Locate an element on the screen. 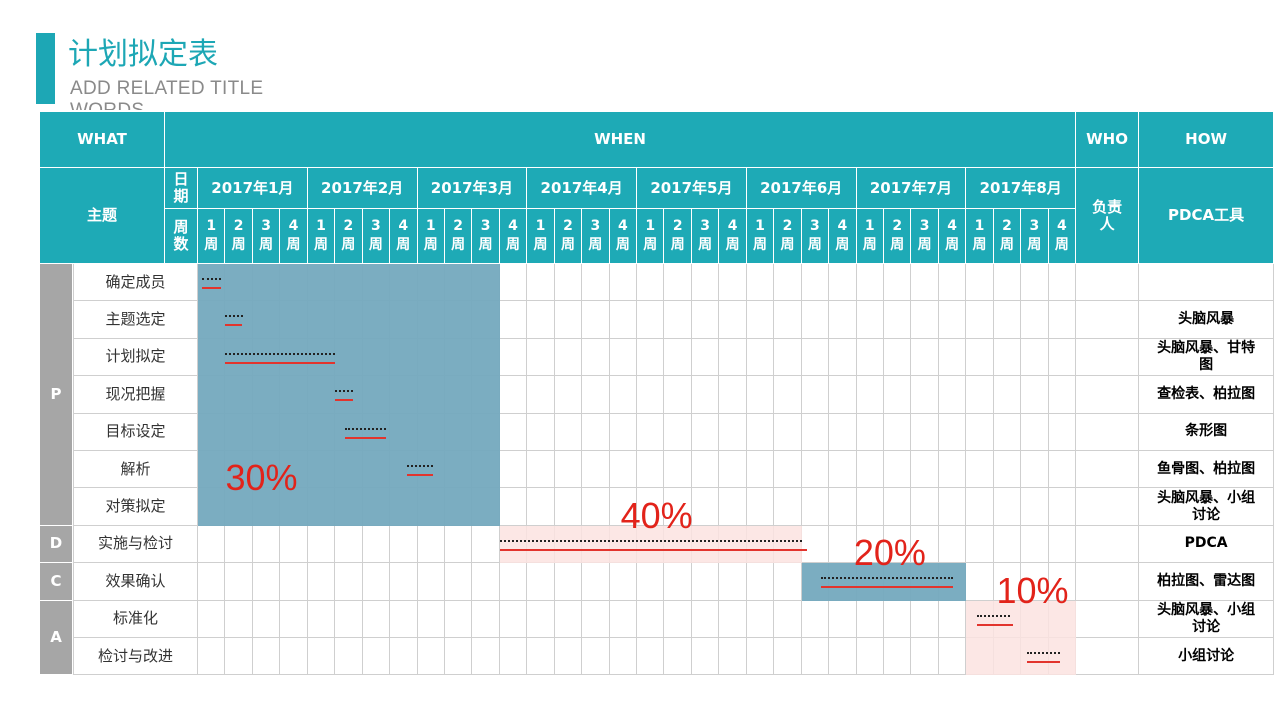  phase-label: C is located at coordinates (56, 582).